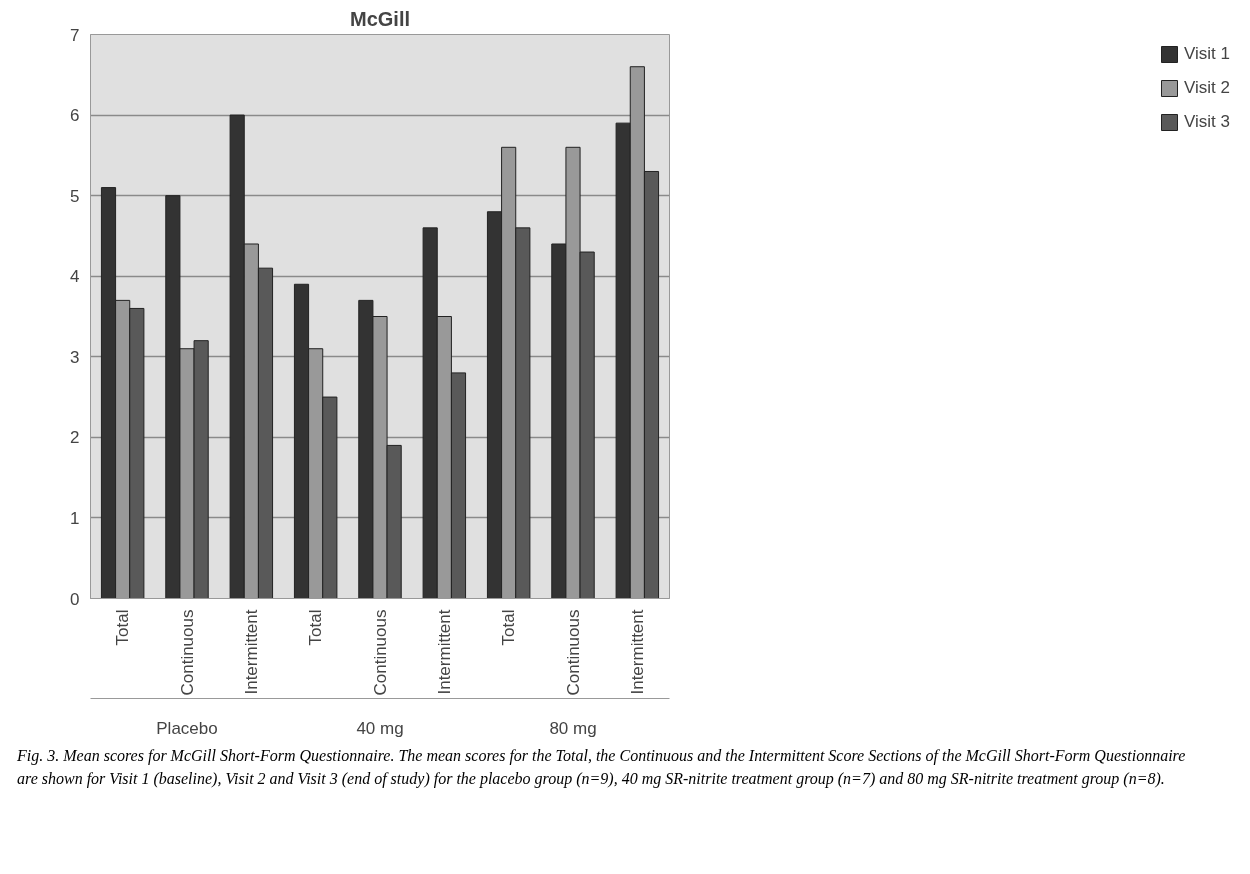 Image resolution: width=1250 pixels, height=874 pixels. Describe the element at coordinates (75, 277) in the screenshot. I see `y-tick-label: 4` at that location.